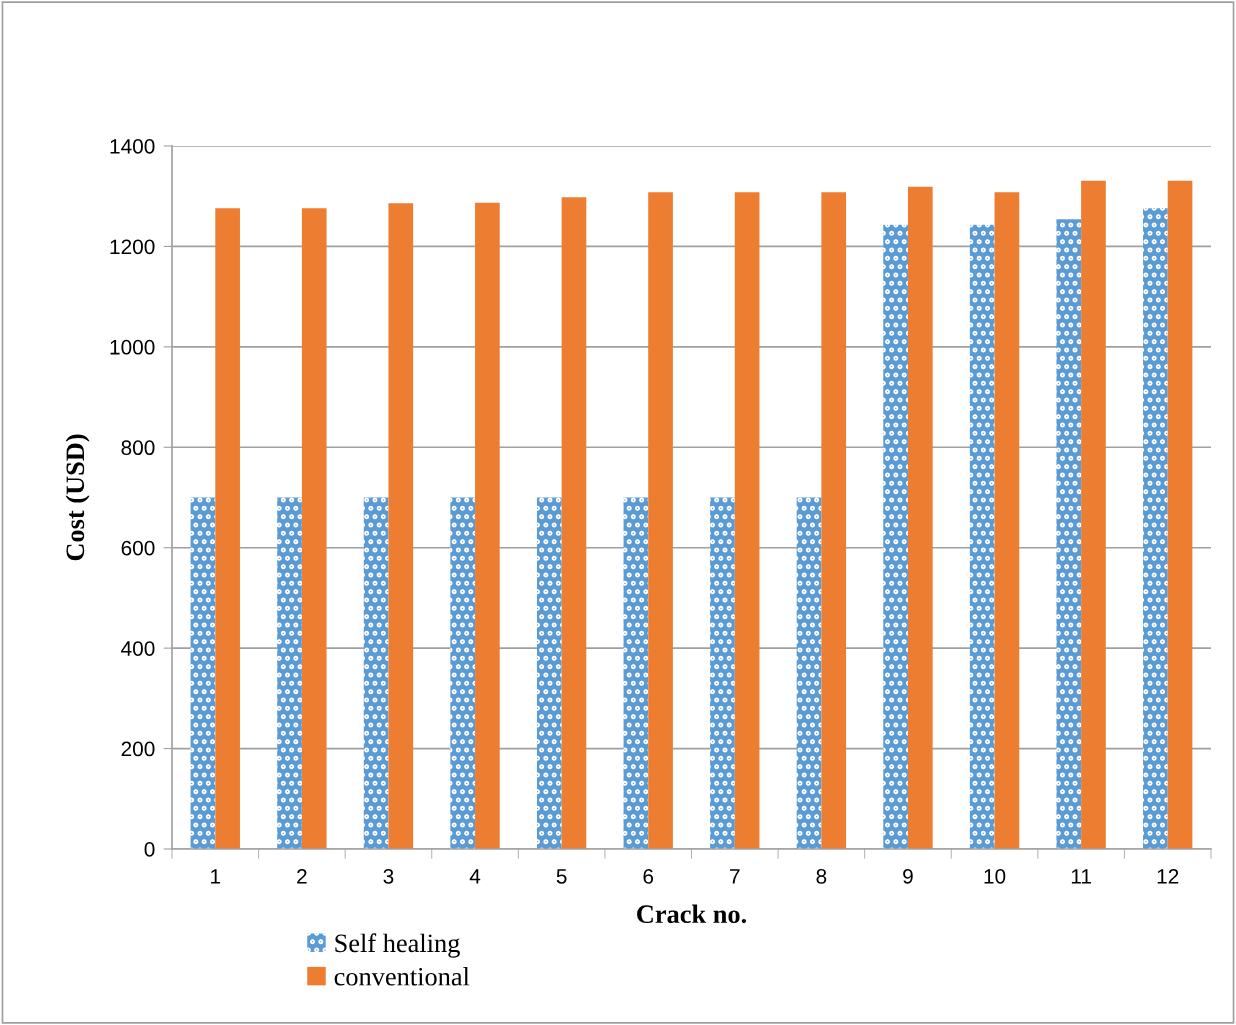 This screenshot has width=1236, height=1025. What do you see at coordinates (138, 548) in the screenshot?
I see `y-tick-label: 600` at bounding box center [138, 548].